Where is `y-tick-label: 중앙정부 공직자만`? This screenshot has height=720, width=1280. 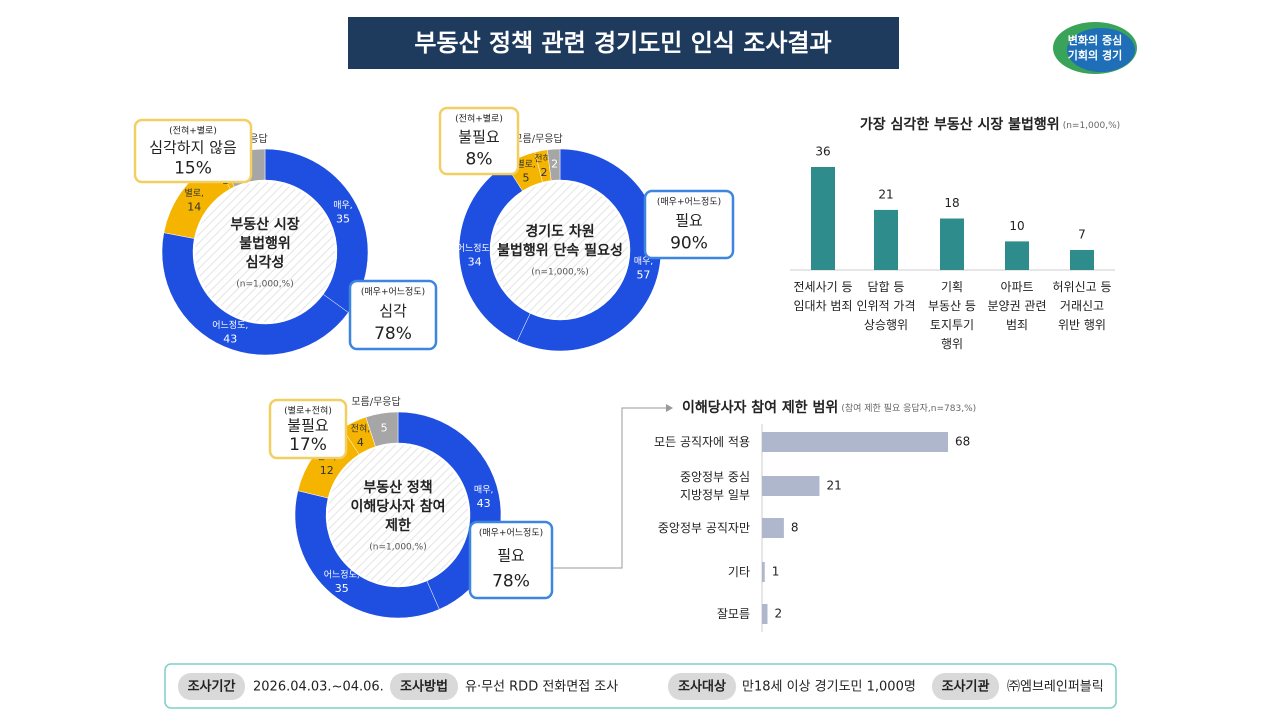
y-tick-label: 중앙정부 공직자만 is located at coordinates (704, 528).